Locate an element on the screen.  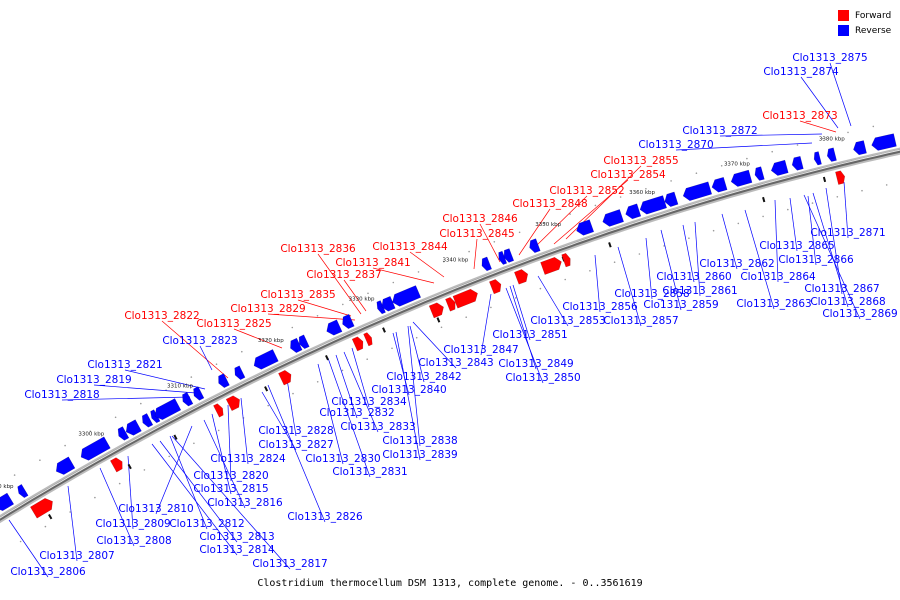
gene-label-clo1313-2838: Clo1313_2838 is located at coordinates (419, 441).